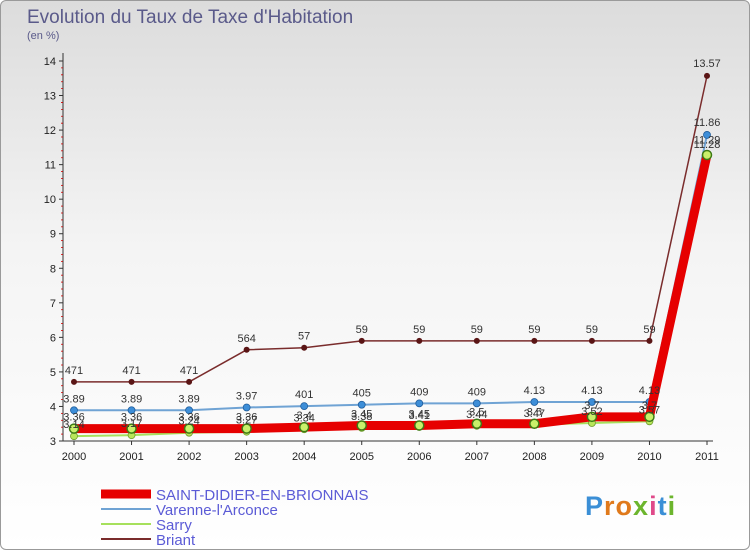 The height and width of the screenshot is (550, 750). What do you see at coordinates (50, 62) in the screenshot?
I see `y-tick-label: 14` at bounding box center [50, 62].